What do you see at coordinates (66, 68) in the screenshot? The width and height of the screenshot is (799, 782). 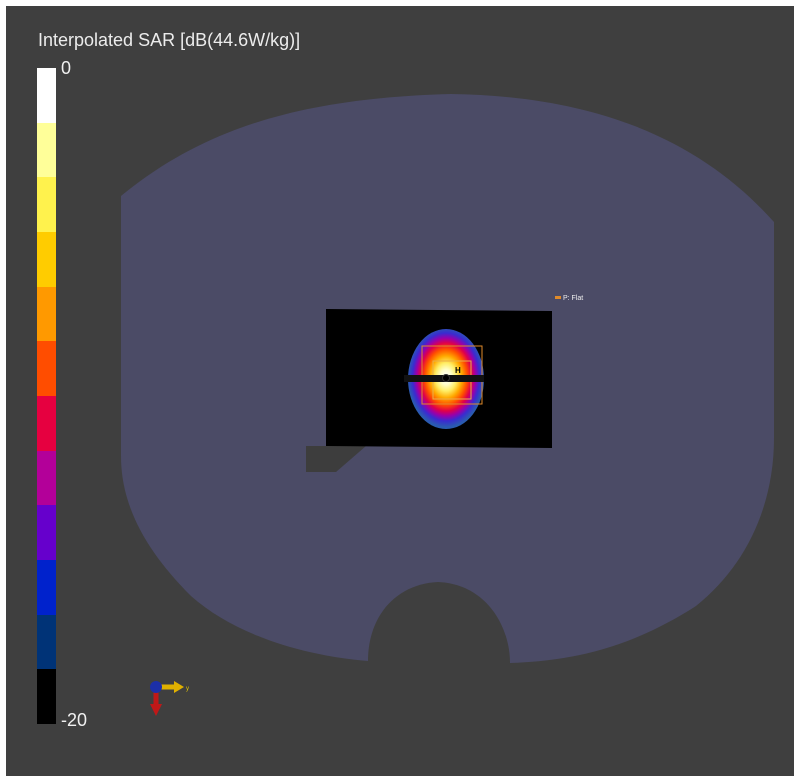 I see `colorbar-max-label: 0` at bounding box center [66, 68].